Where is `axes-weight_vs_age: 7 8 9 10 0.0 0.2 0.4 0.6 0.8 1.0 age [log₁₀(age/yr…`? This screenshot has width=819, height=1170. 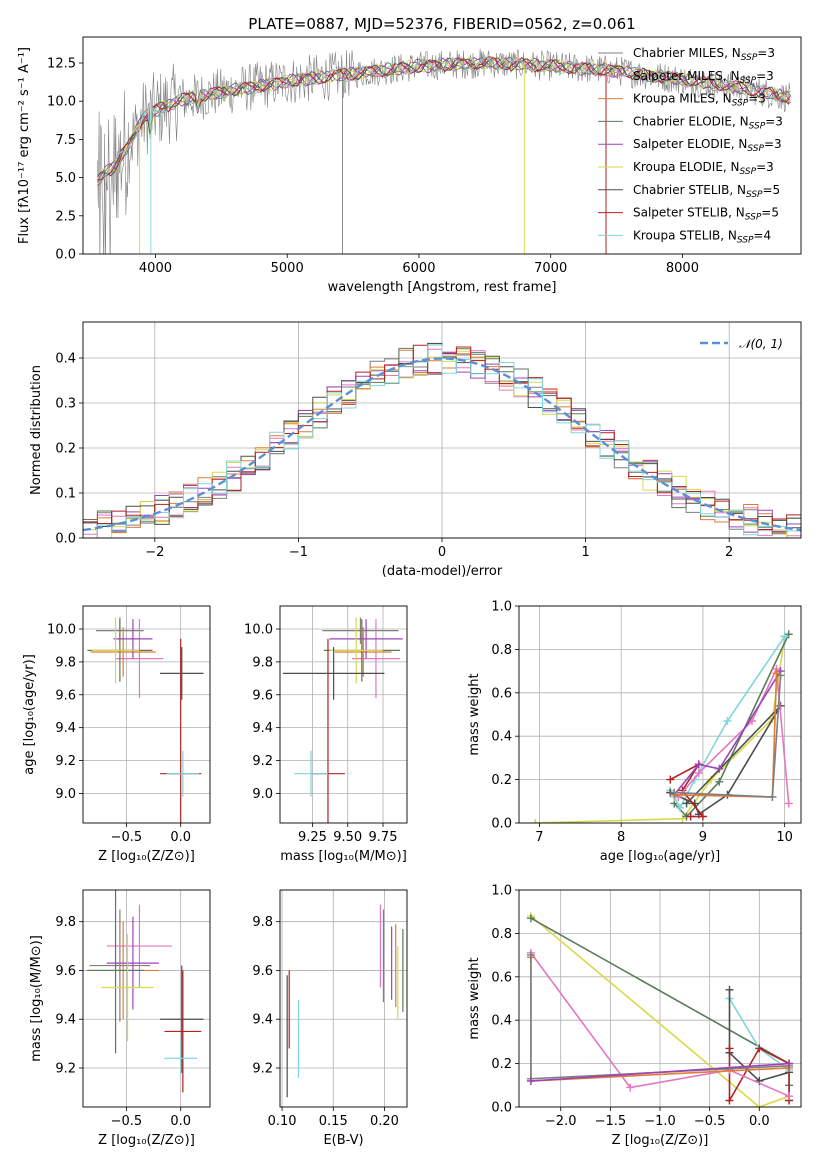
axes-weight_vs_age: 7 8 9 10 0.0 0.2 0.4 0.6 0.8 1.0 age [log₁₀(age/yr… is located at coordinates (634, 732).